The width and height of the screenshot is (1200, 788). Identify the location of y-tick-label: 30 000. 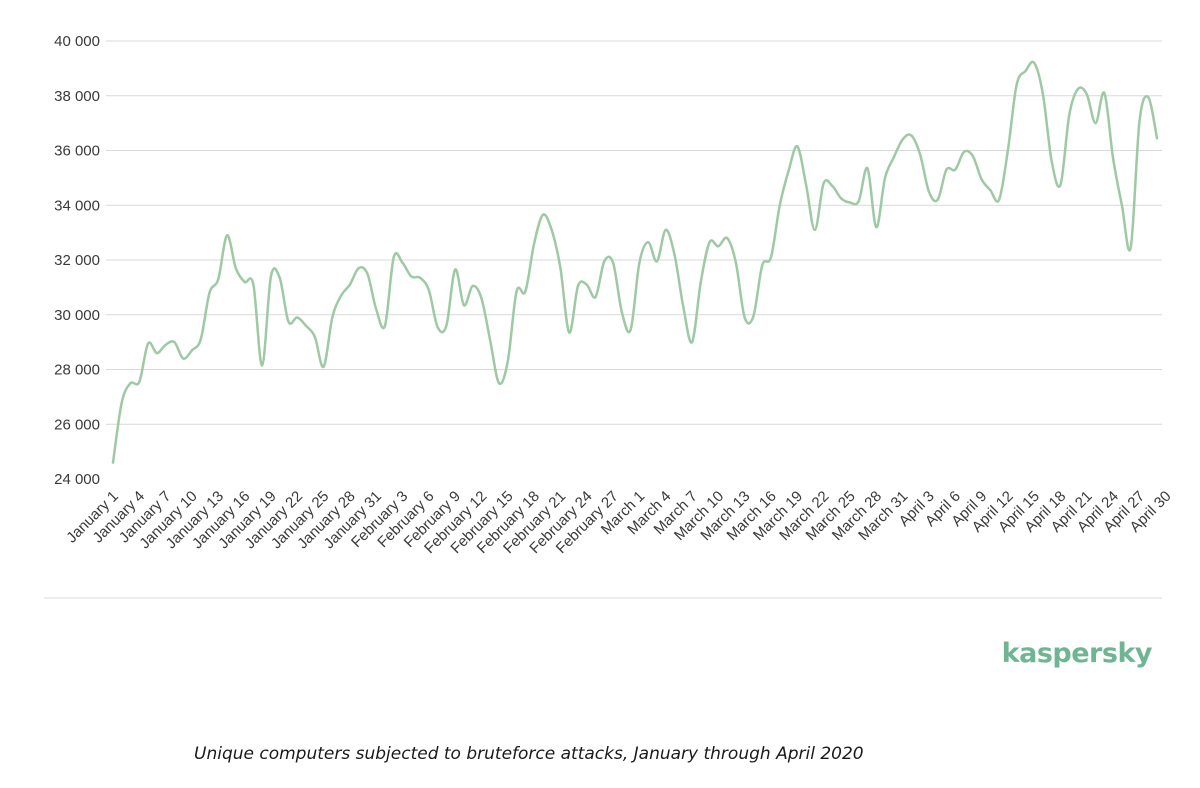
(77, 315).